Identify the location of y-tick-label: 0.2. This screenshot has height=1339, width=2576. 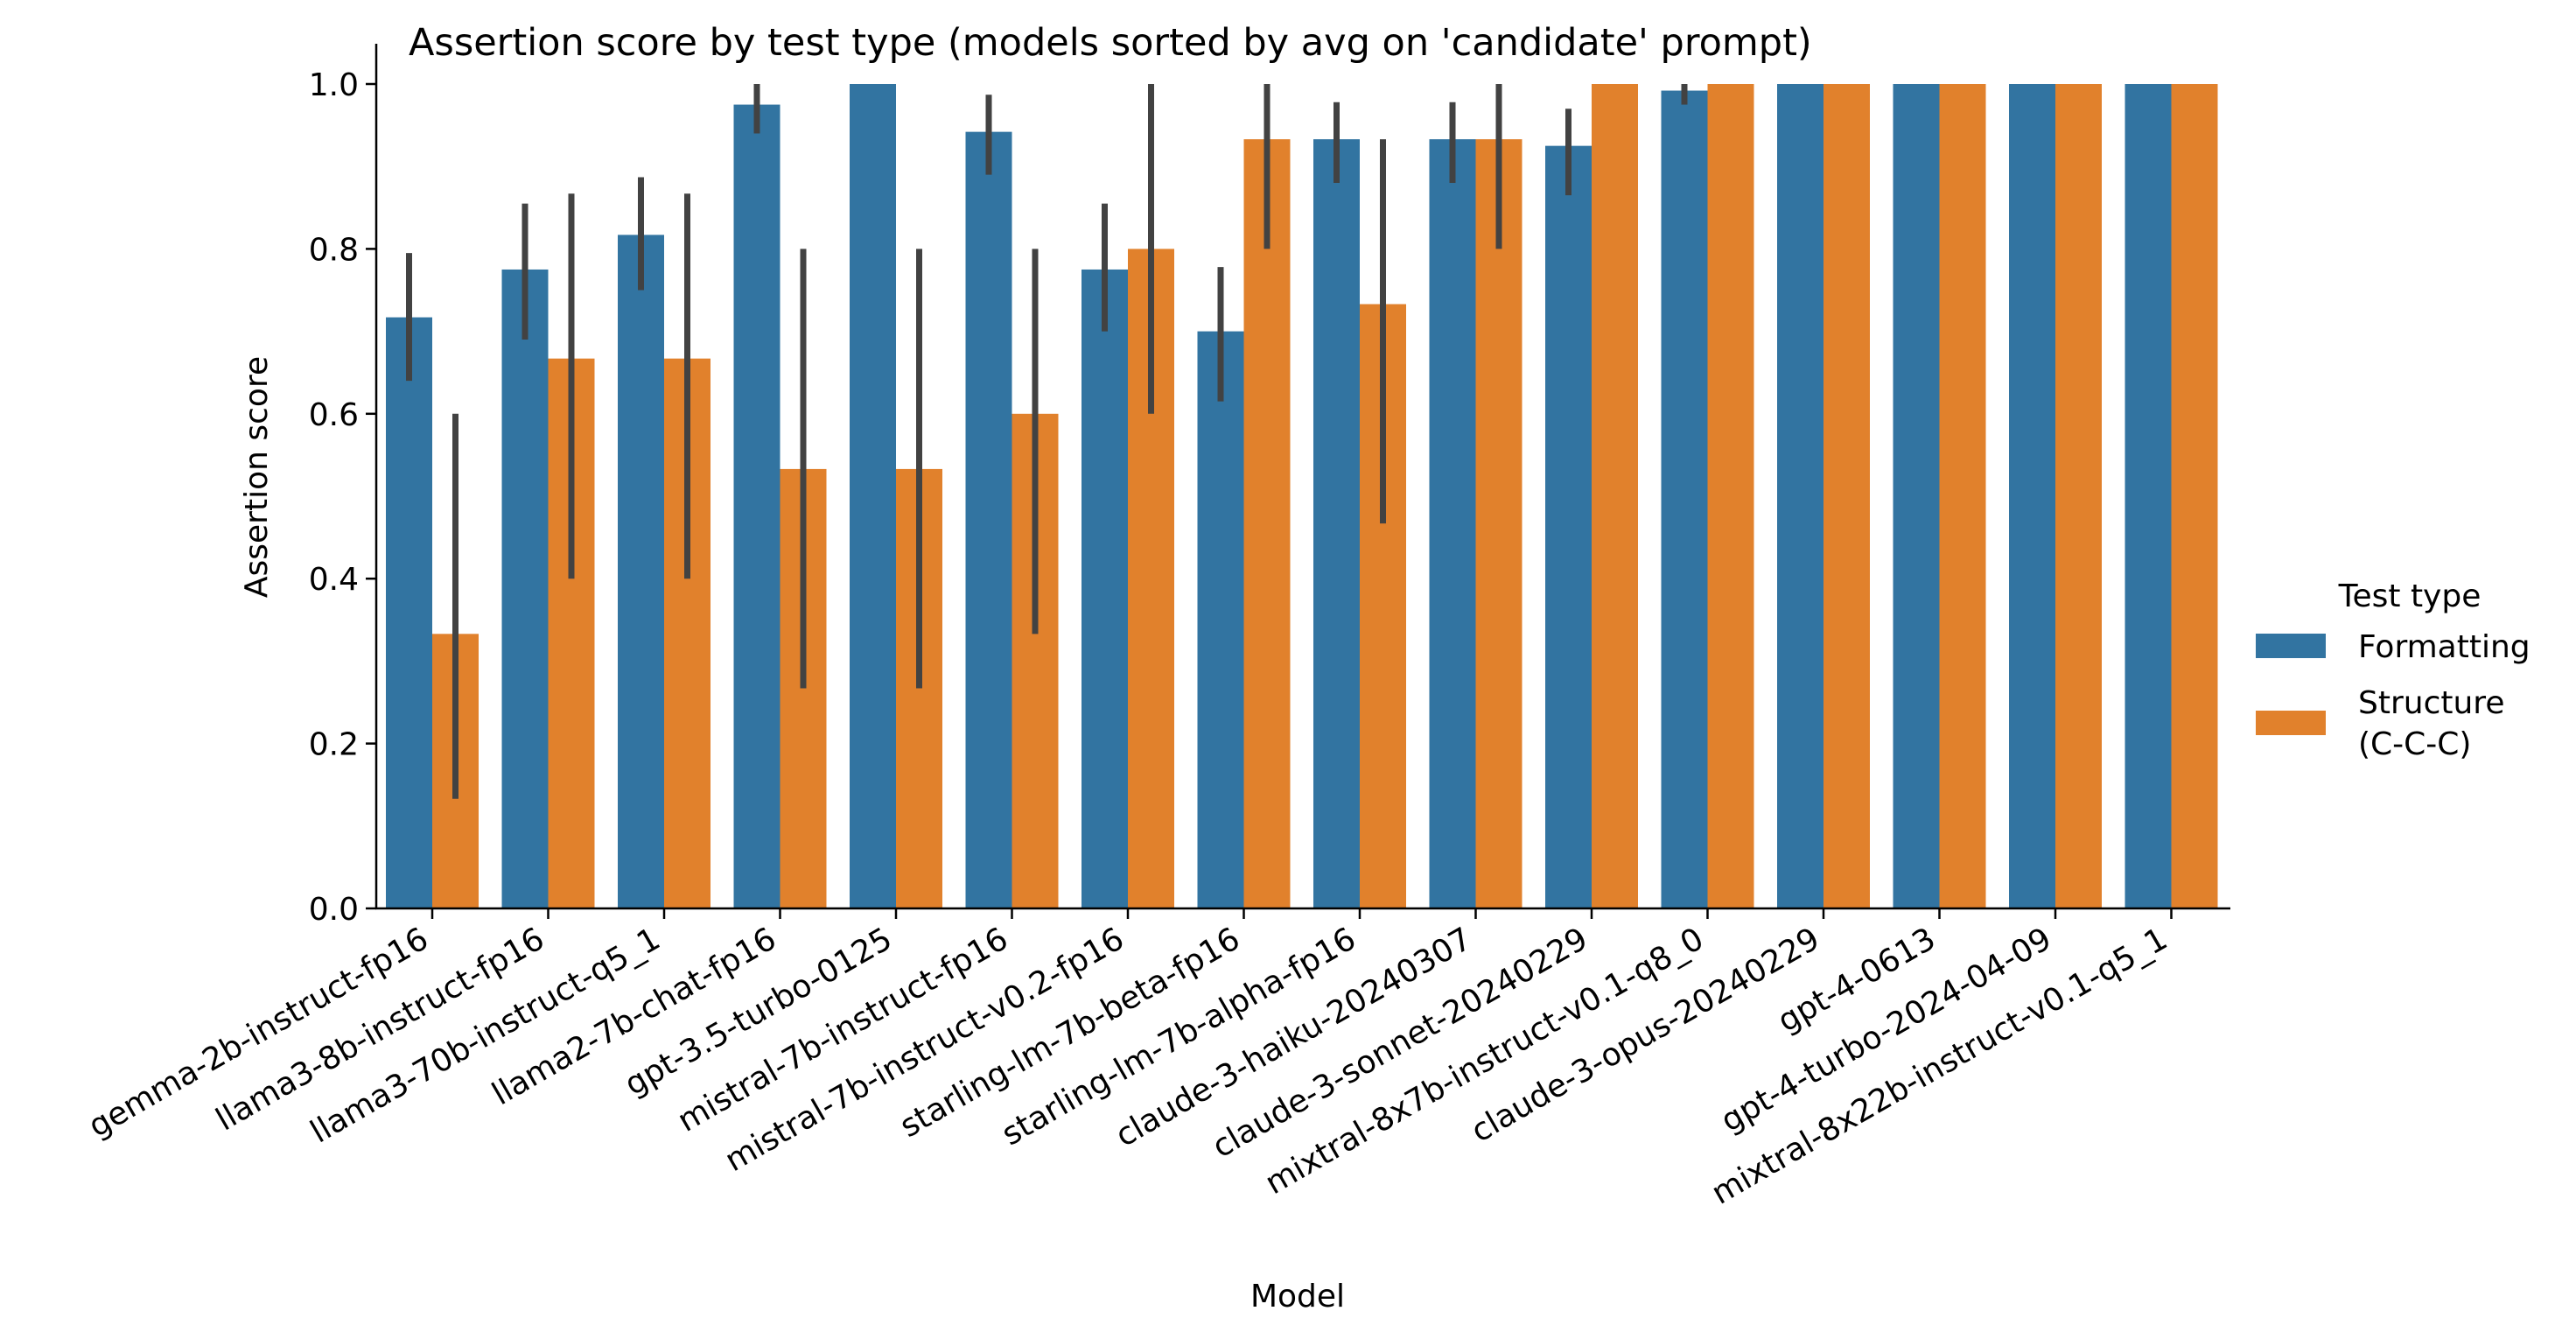
(334, 745).